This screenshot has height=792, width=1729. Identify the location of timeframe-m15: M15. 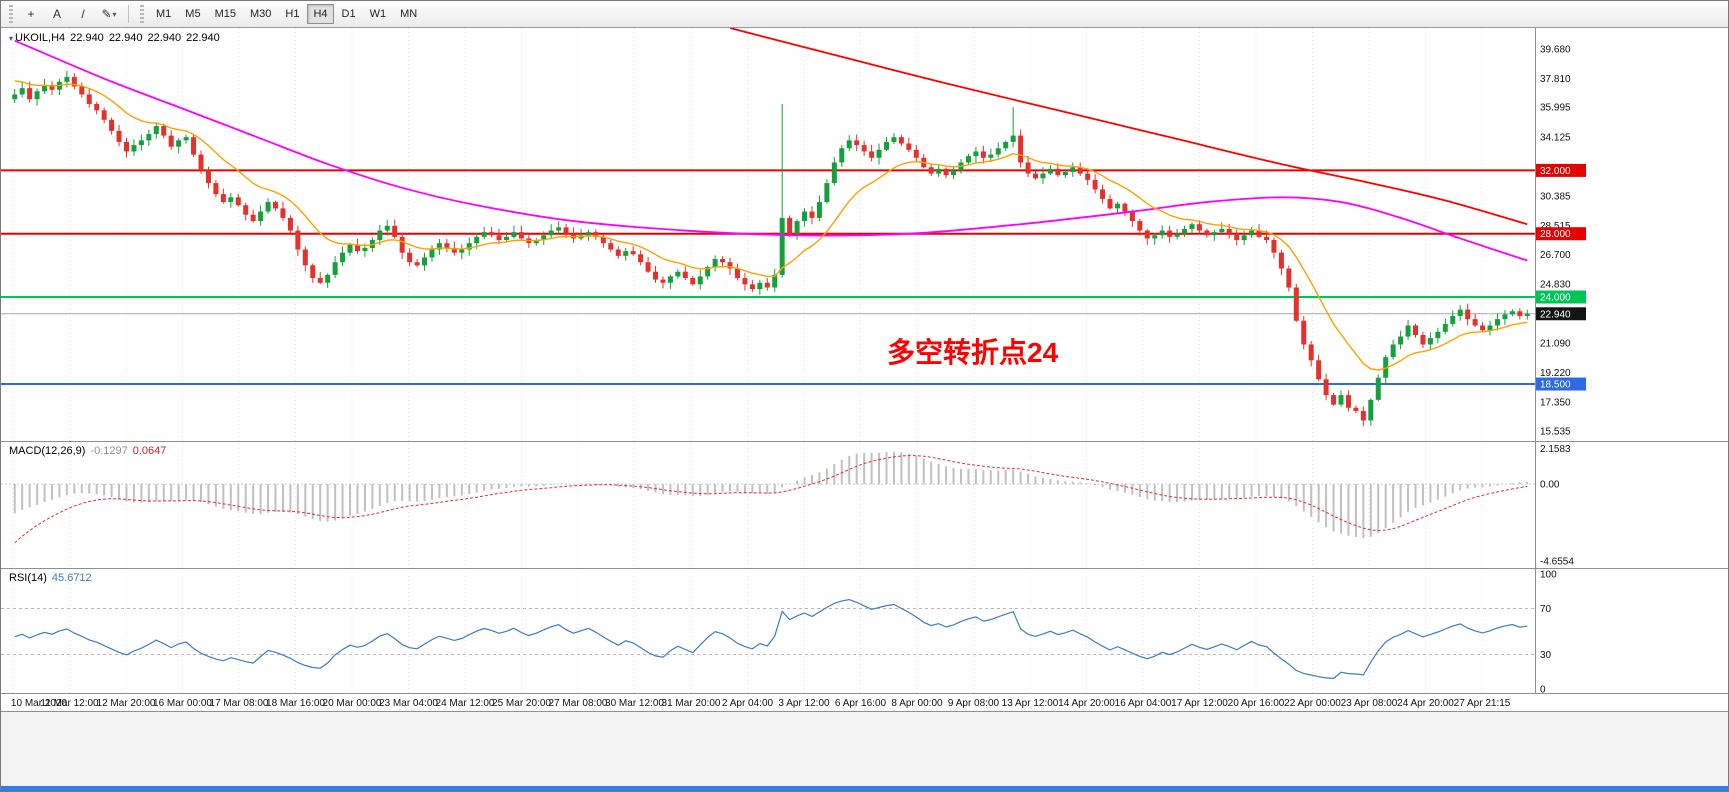
(225, 14).